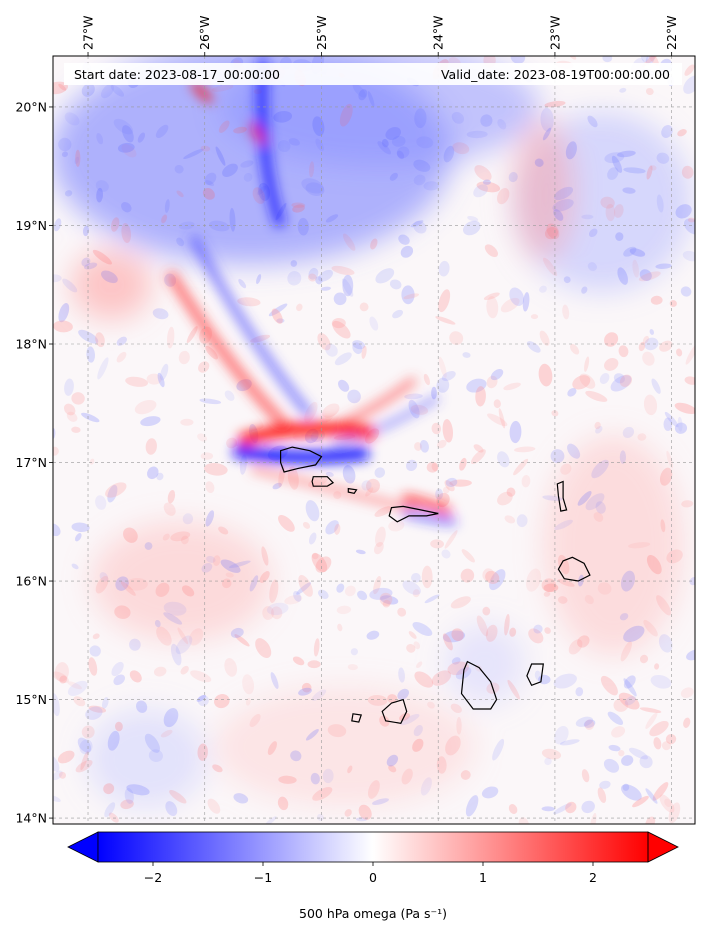 The image size is (703, 936). What do you see at coordinates (177, 74) in the screenshot?
I see `start-date-label: Start date: 2023-08-17_00:00:00` at bounding box center [177, 74].